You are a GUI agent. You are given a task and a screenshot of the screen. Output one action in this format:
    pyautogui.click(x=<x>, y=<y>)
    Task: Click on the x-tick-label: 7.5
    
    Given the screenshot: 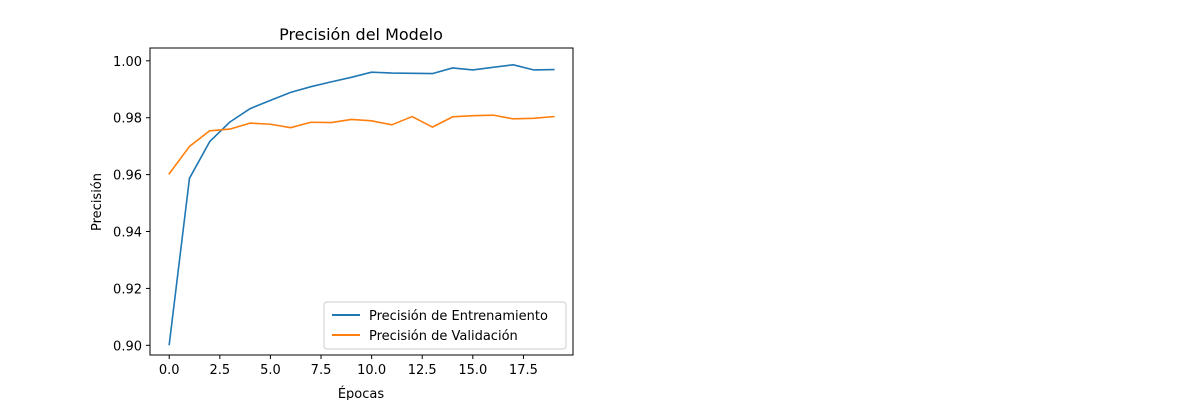 What is the action you would take?
    pyautogui.click(x=321, y=370)
    